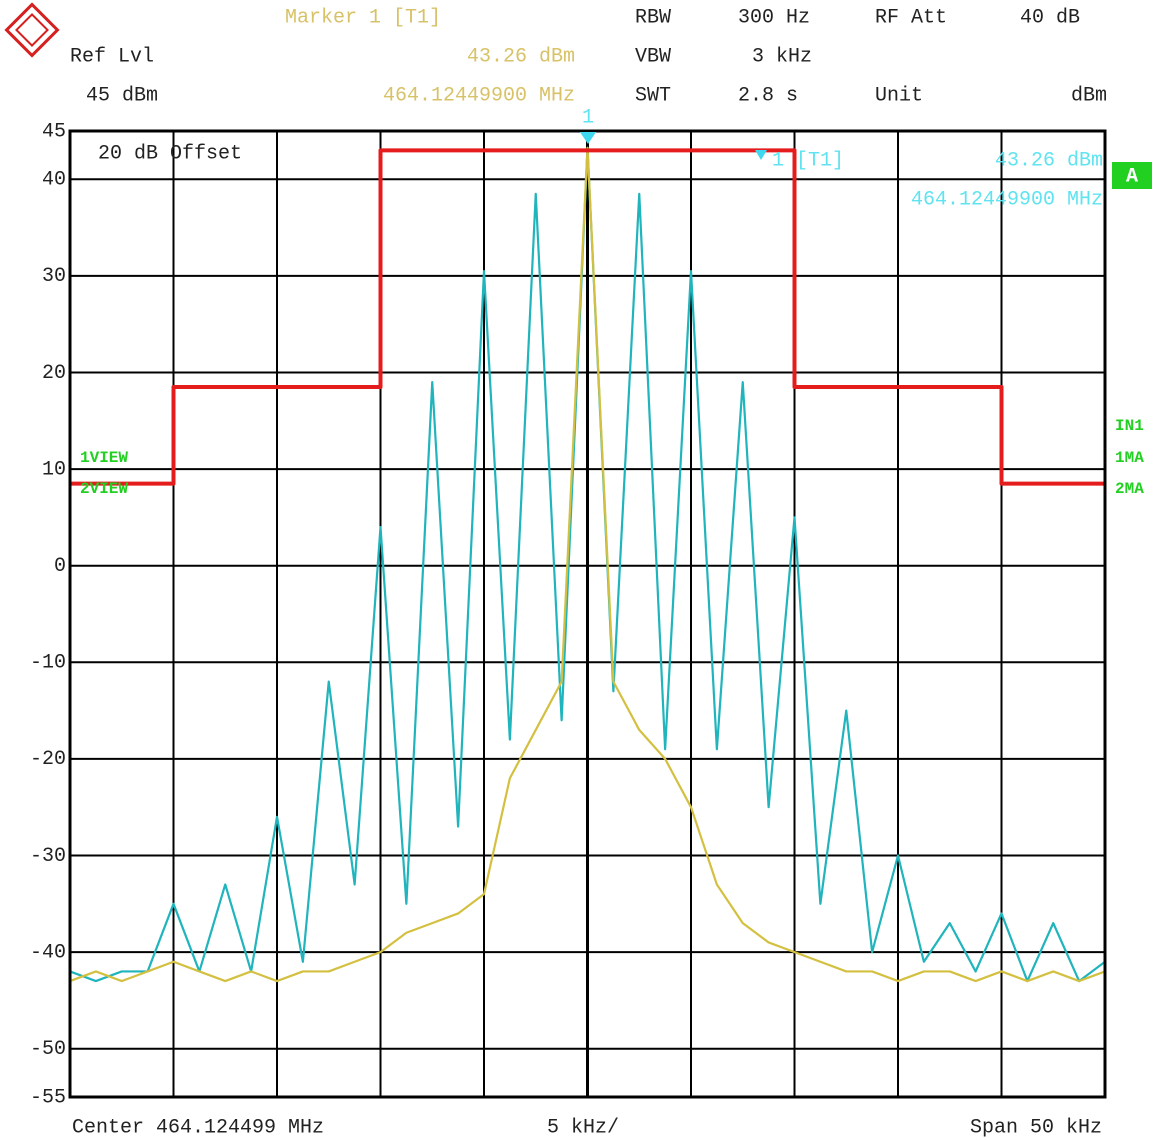  What do you see at coordinates (48, 952) in the screenshot?
I see `y-tick-label: -40` at bounding box center [48, 952].